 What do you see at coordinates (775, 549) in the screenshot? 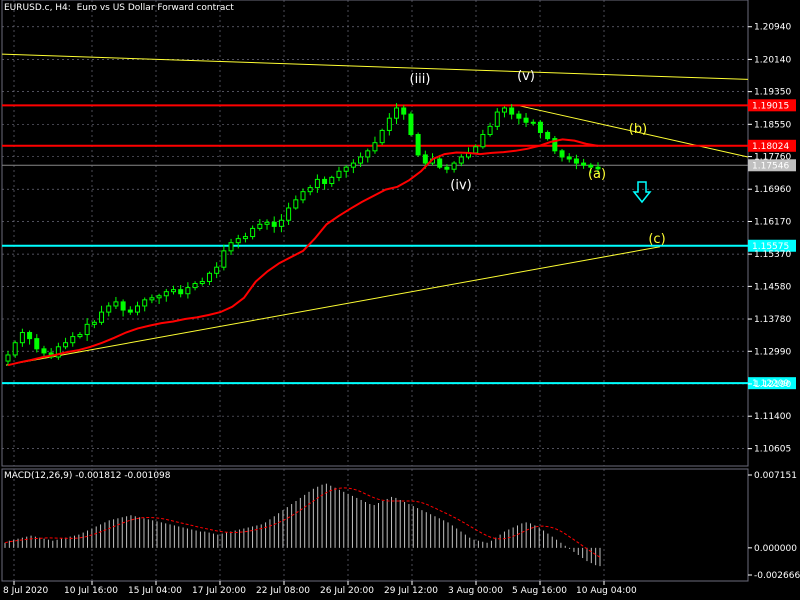
I see `macd-tick-label: 0.000000` at bounding box center [775, 549].